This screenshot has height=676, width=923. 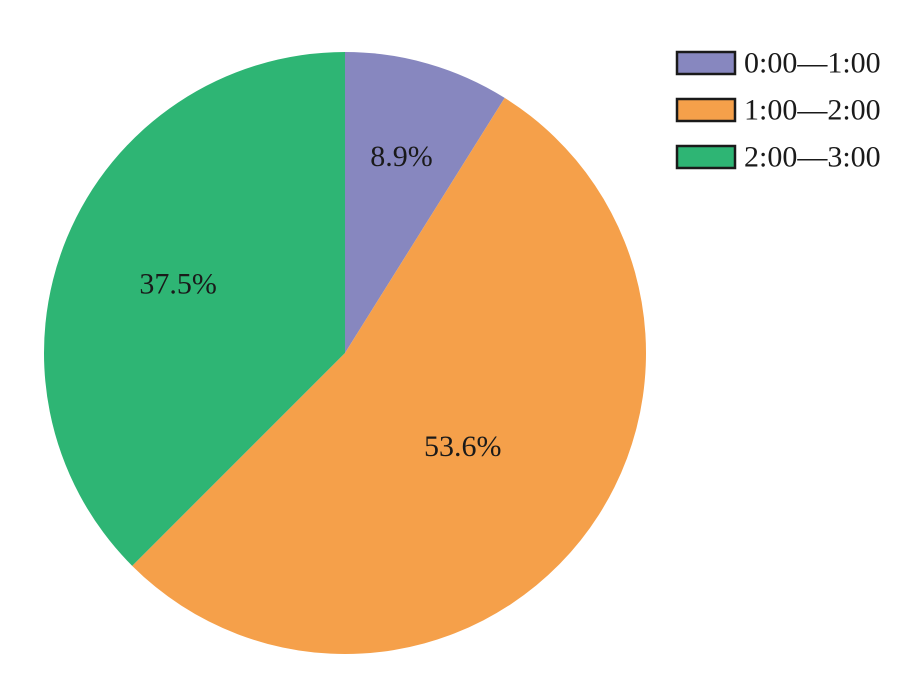 What do you see at coordinates (463, 446) in the screenshot?
I see `slice-label: 53.6%` at bounding box center [463, 446].